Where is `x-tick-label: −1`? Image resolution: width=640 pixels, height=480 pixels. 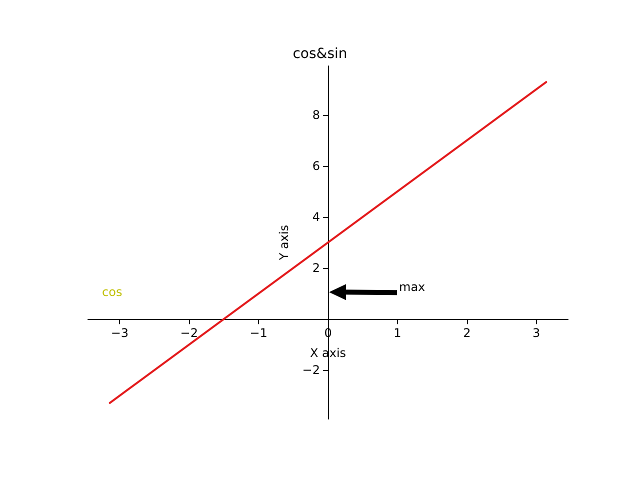 x-tick-label: −1 is located at coordinates (259, 333).